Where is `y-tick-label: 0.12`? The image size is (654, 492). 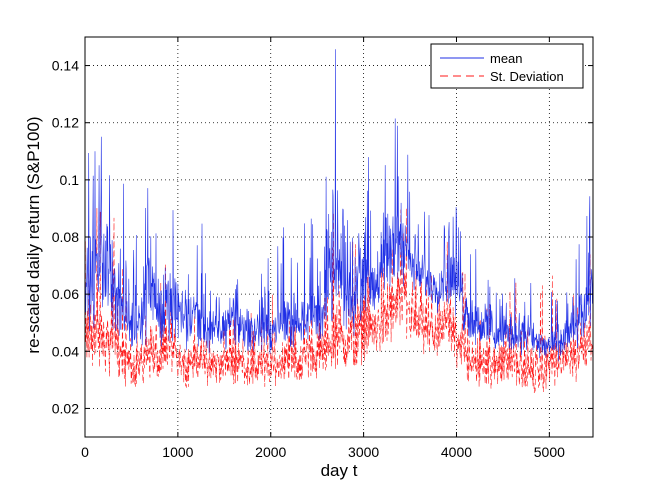
y-tick-label: 0.12 is located at coordinates (65, 123).